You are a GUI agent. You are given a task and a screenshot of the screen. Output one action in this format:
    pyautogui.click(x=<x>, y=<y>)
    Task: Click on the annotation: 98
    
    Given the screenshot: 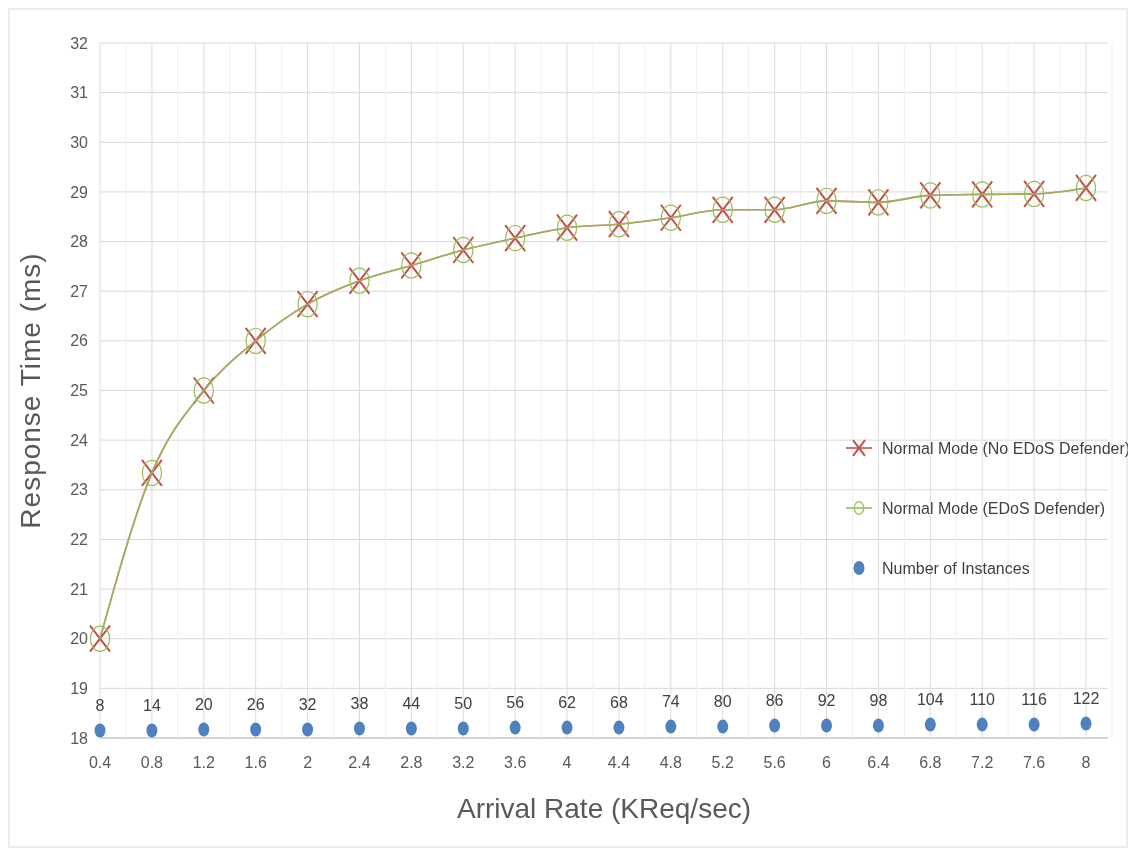 What is the action you would take?
    pyautogui.click(x=878, y=700)
    